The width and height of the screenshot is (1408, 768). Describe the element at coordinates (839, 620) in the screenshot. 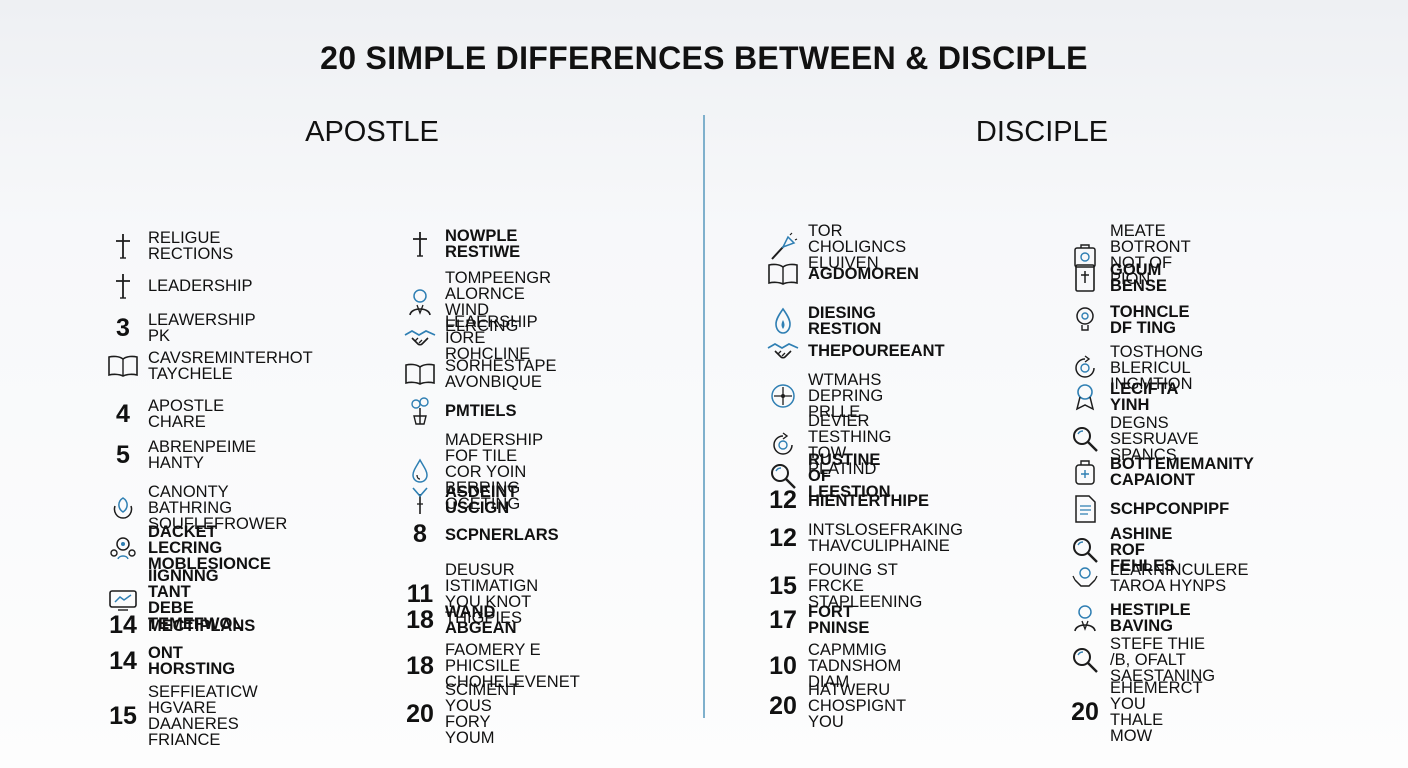

I see `item-label: FORT PNINSE` at that location.